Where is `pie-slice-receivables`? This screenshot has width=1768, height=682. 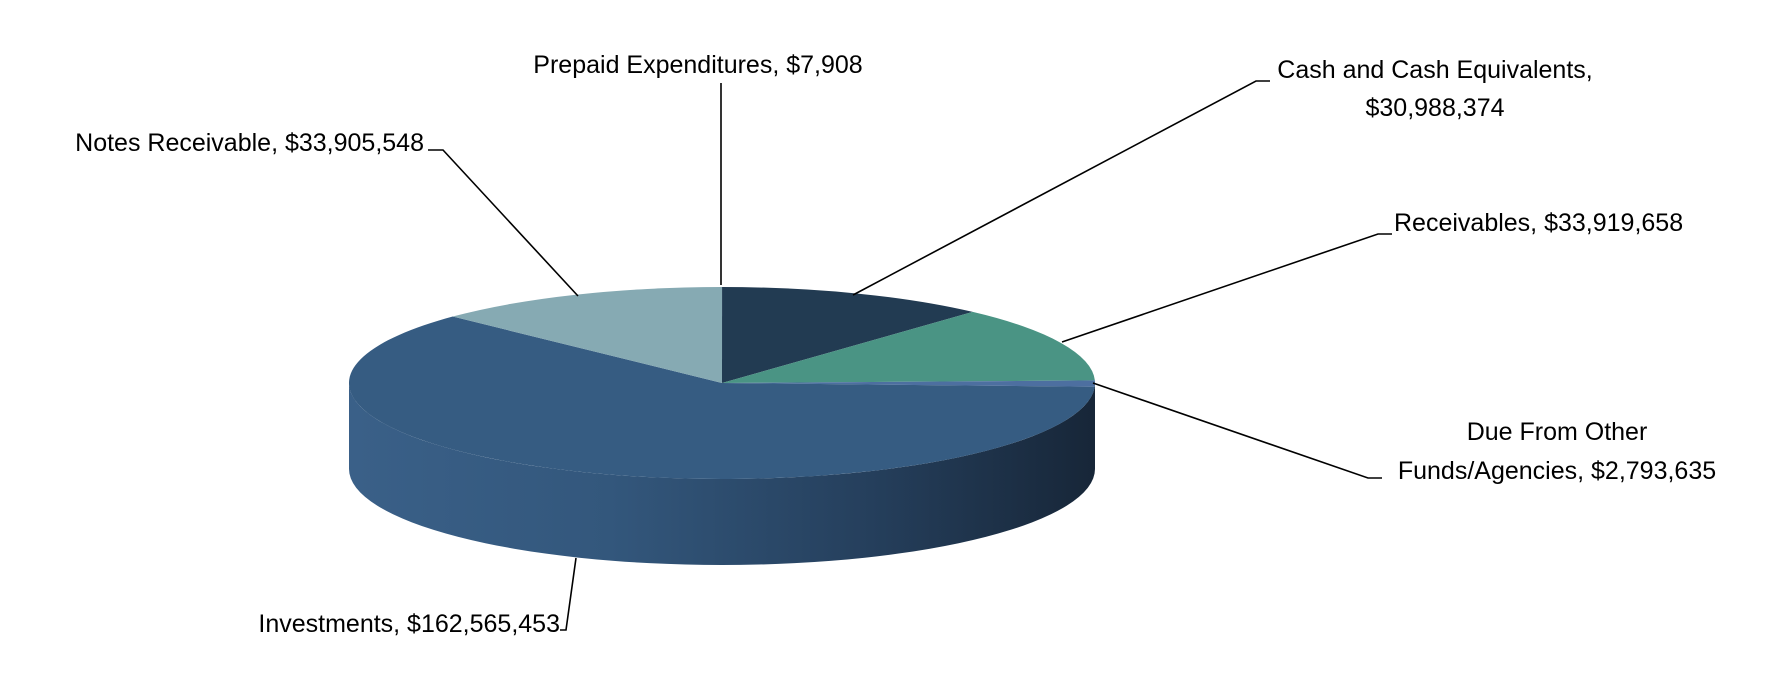
pie-slice-receivables is located at coordinates (908, 347).